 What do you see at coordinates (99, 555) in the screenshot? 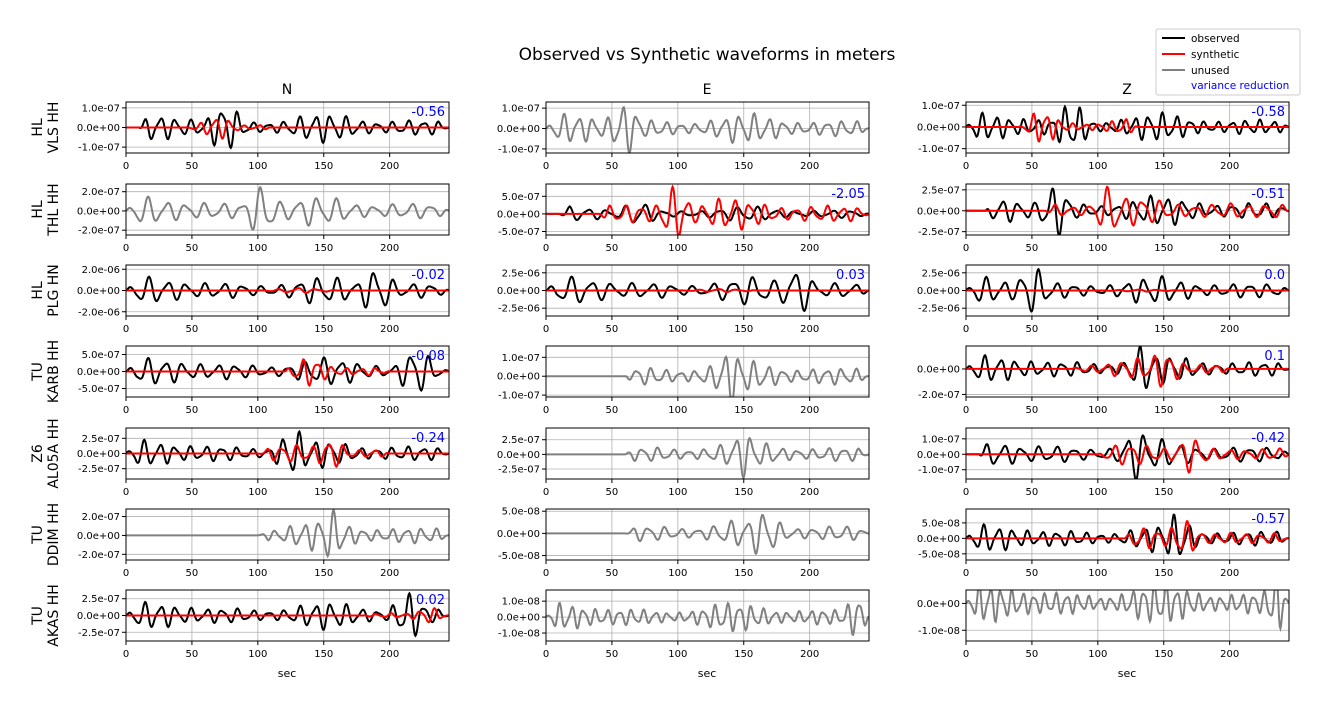
I see `y-tick-label: -2.0e-07` at bounding box center [99, 555].